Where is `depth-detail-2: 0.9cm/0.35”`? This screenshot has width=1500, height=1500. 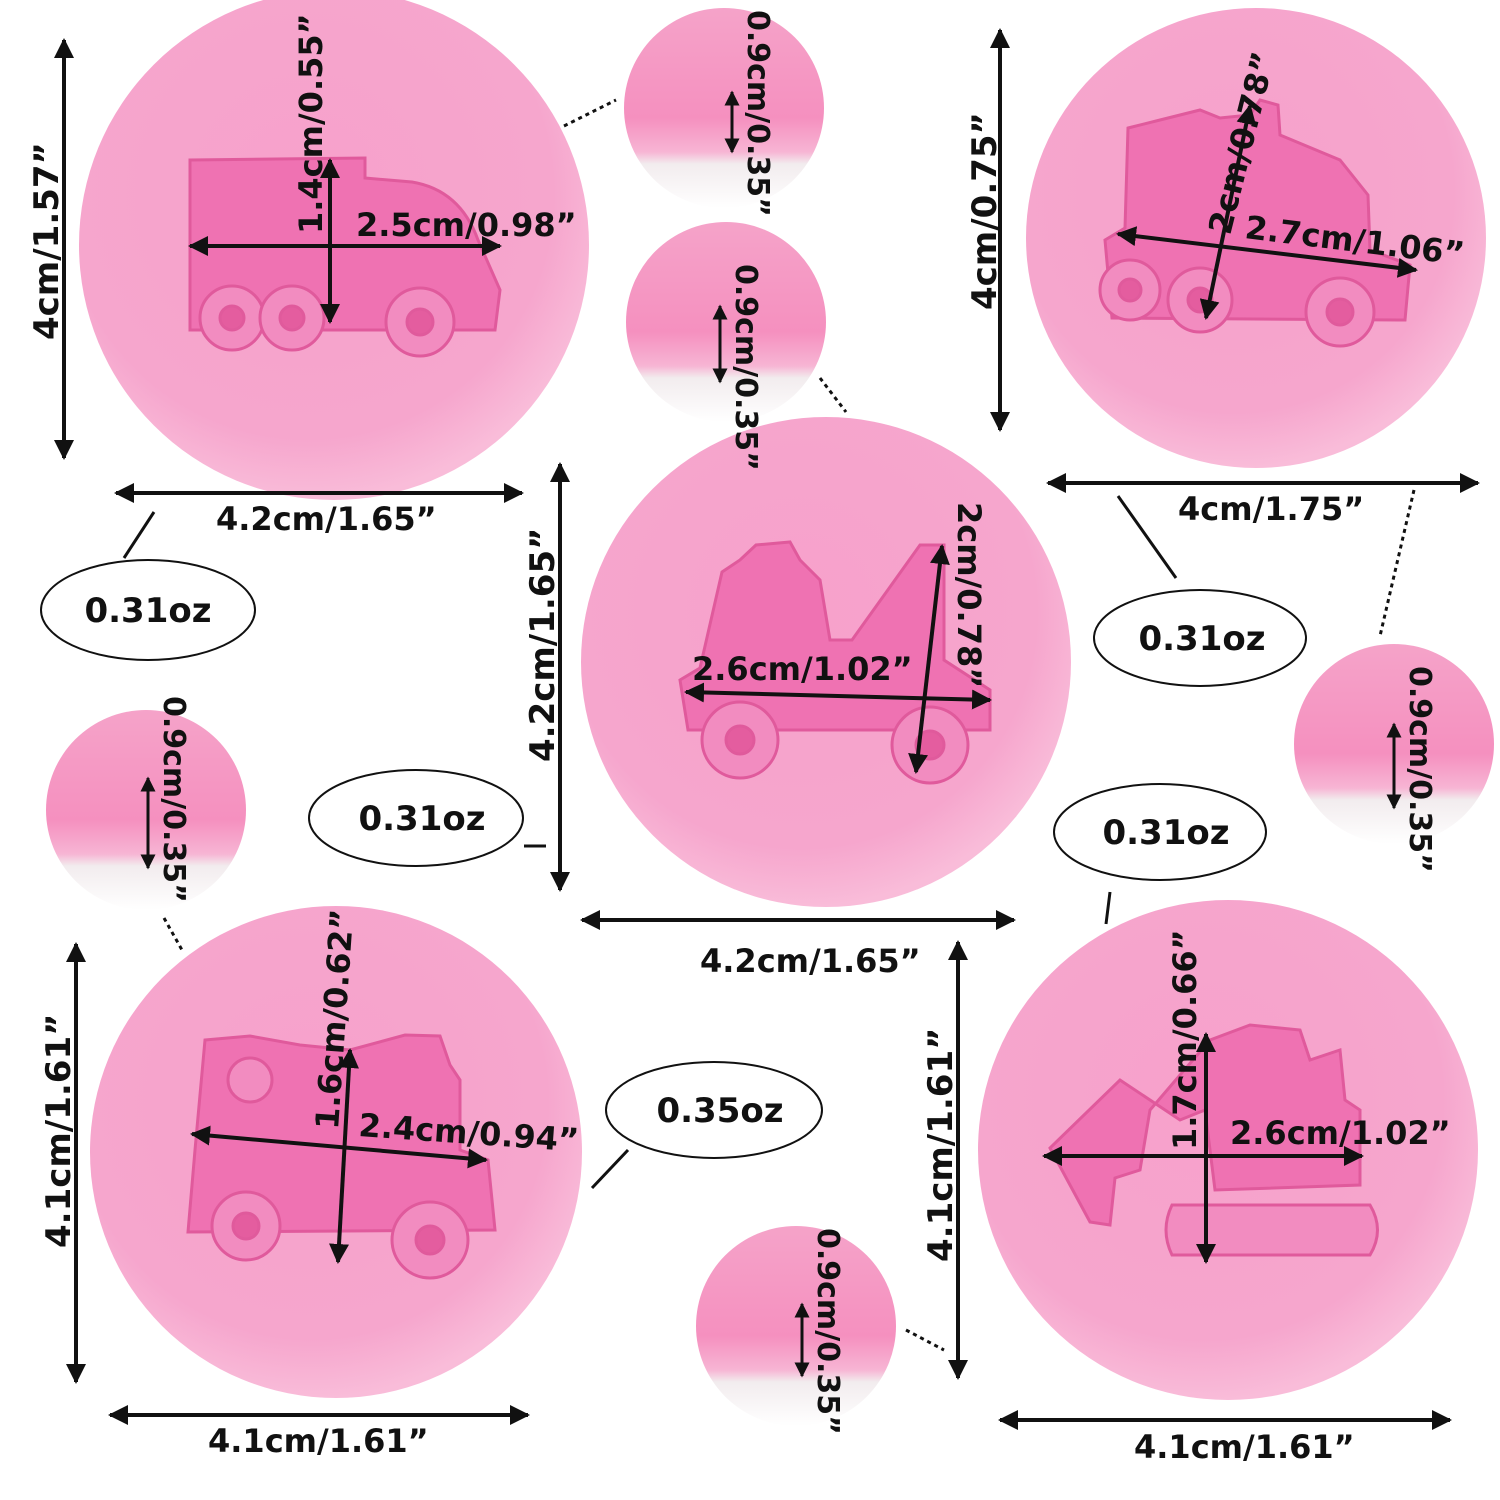
depth-detail-2: 0.9cm/0.35” is located at coordinates (737, 346).